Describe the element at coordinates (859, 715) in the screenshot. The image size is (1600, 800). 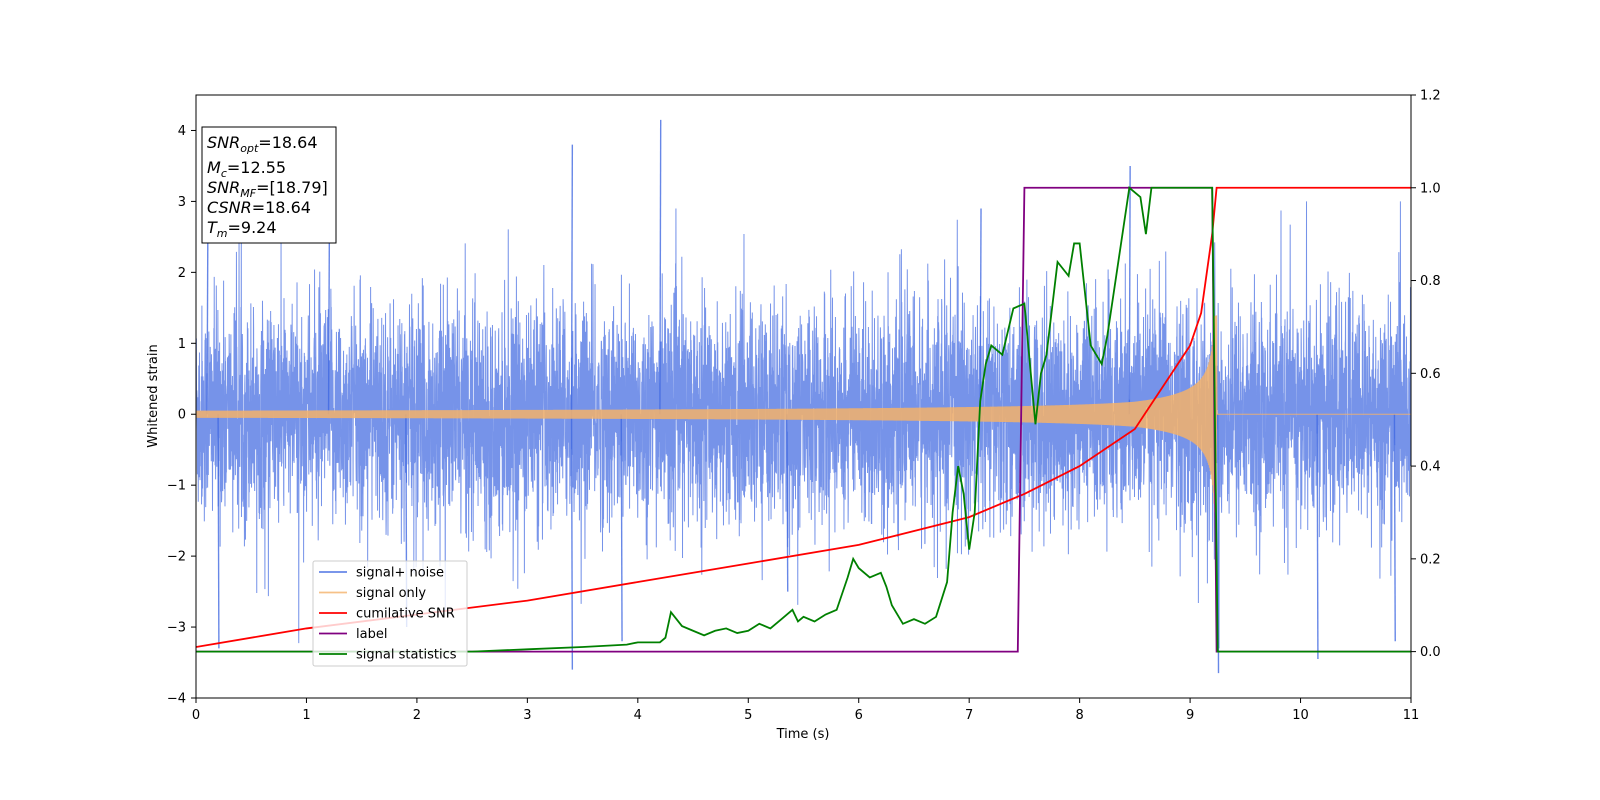
I see `x-tick-label: 6` at that location.